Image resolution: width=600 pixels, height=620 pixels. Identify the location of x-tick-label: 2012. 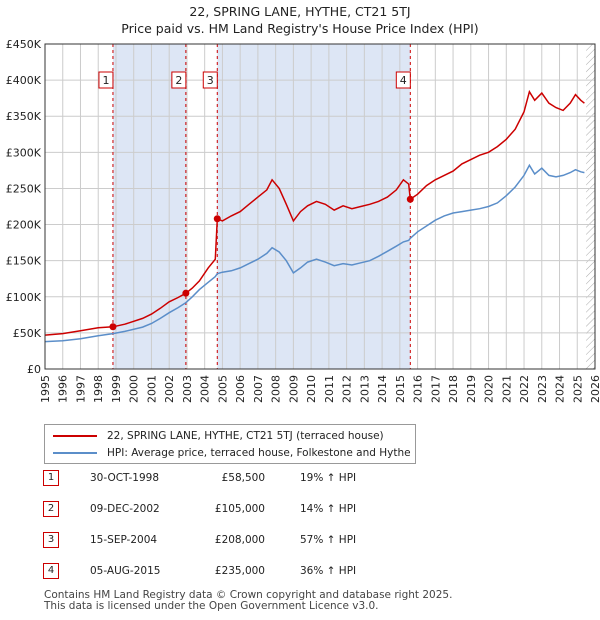
(347, 389).